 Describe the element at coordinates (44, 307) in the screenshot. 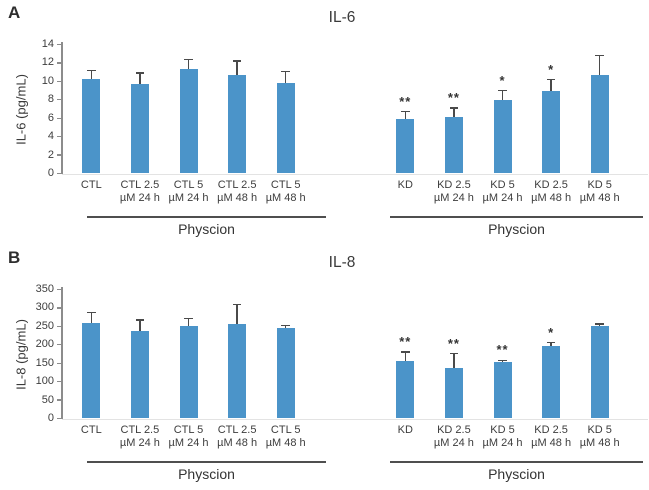

I see `y-tick-label: 300` at that location.